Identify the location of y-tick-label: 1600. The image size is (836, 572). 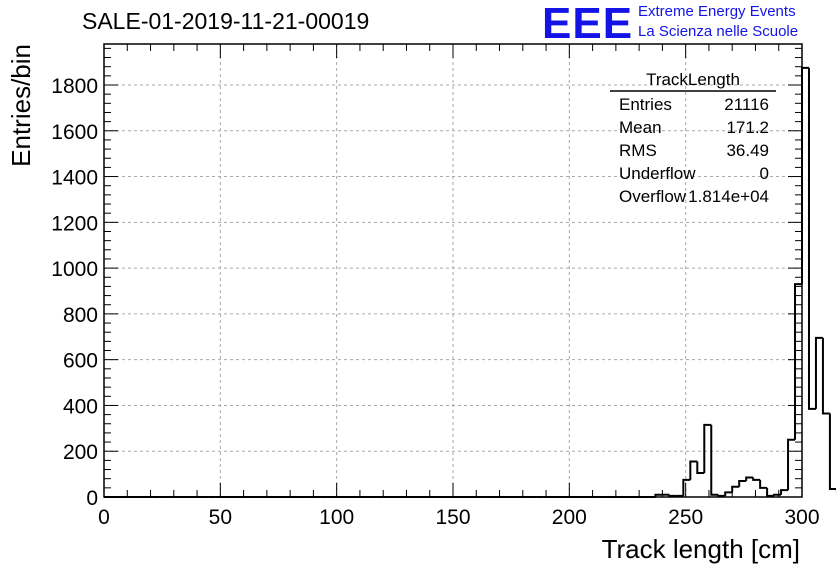
(74, 132).